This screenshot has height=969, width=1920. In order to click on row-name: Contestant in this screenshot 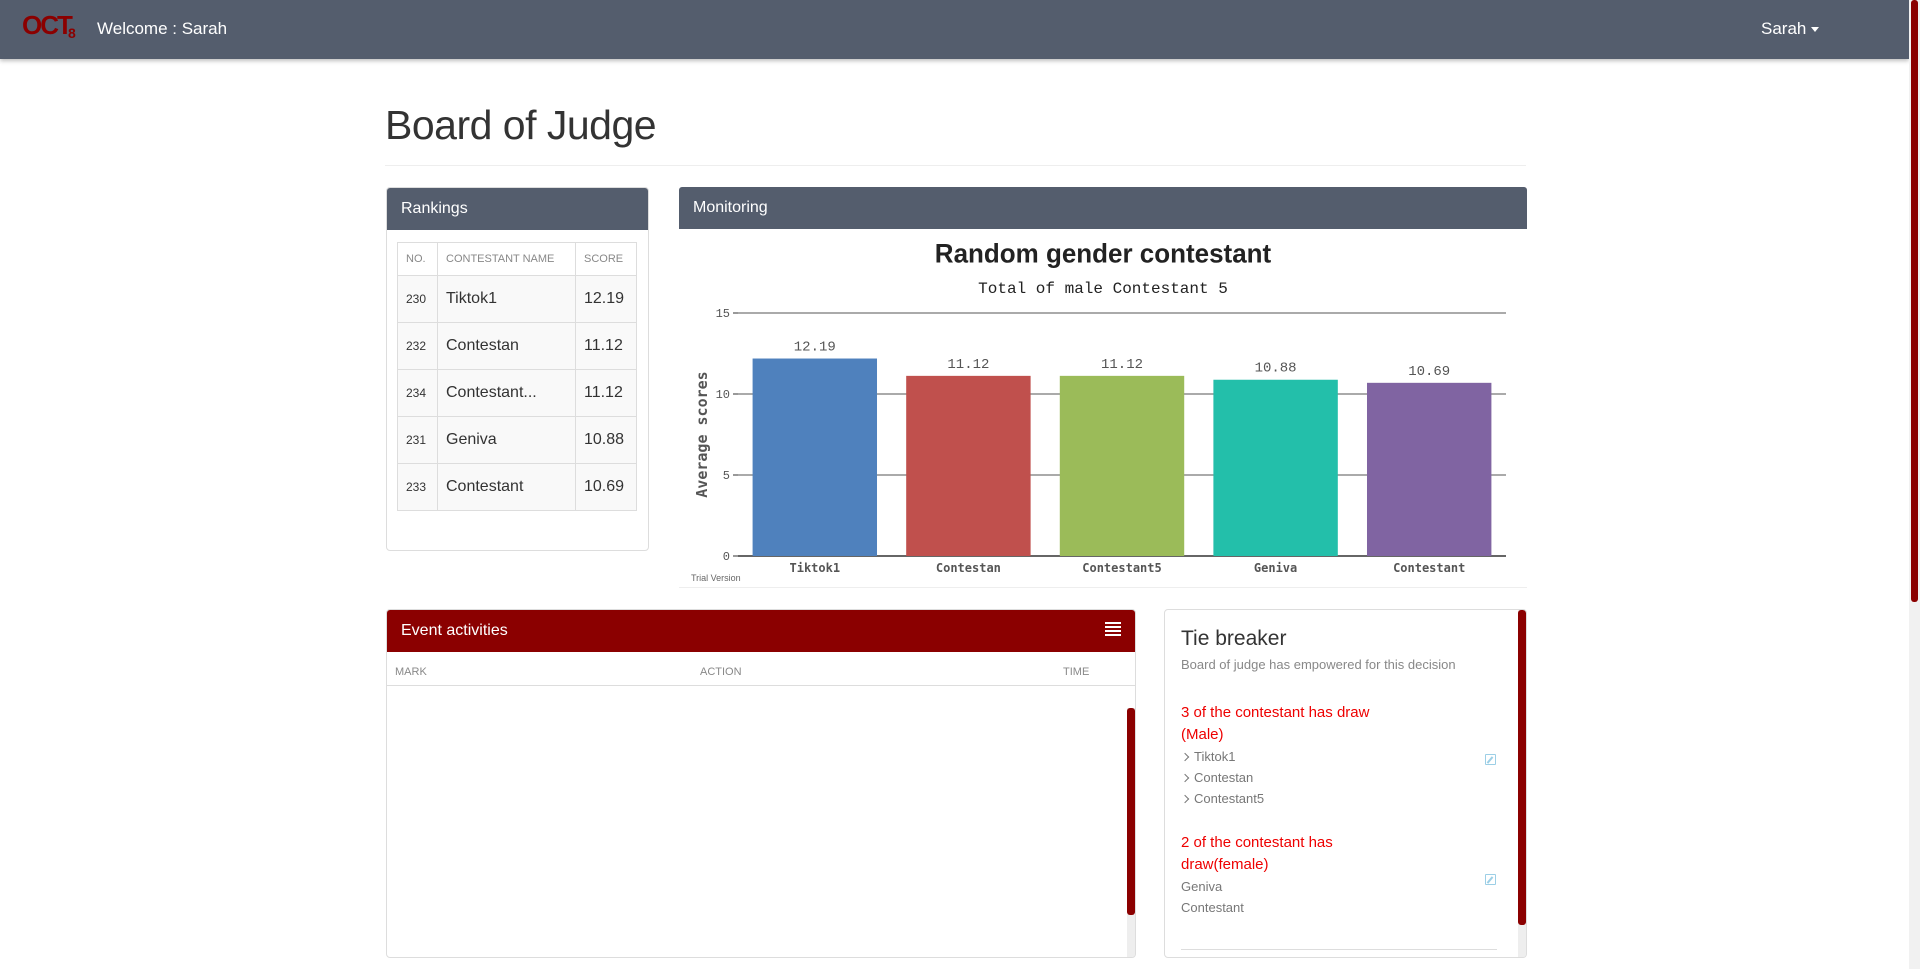, I will do `click(506, 487)`.